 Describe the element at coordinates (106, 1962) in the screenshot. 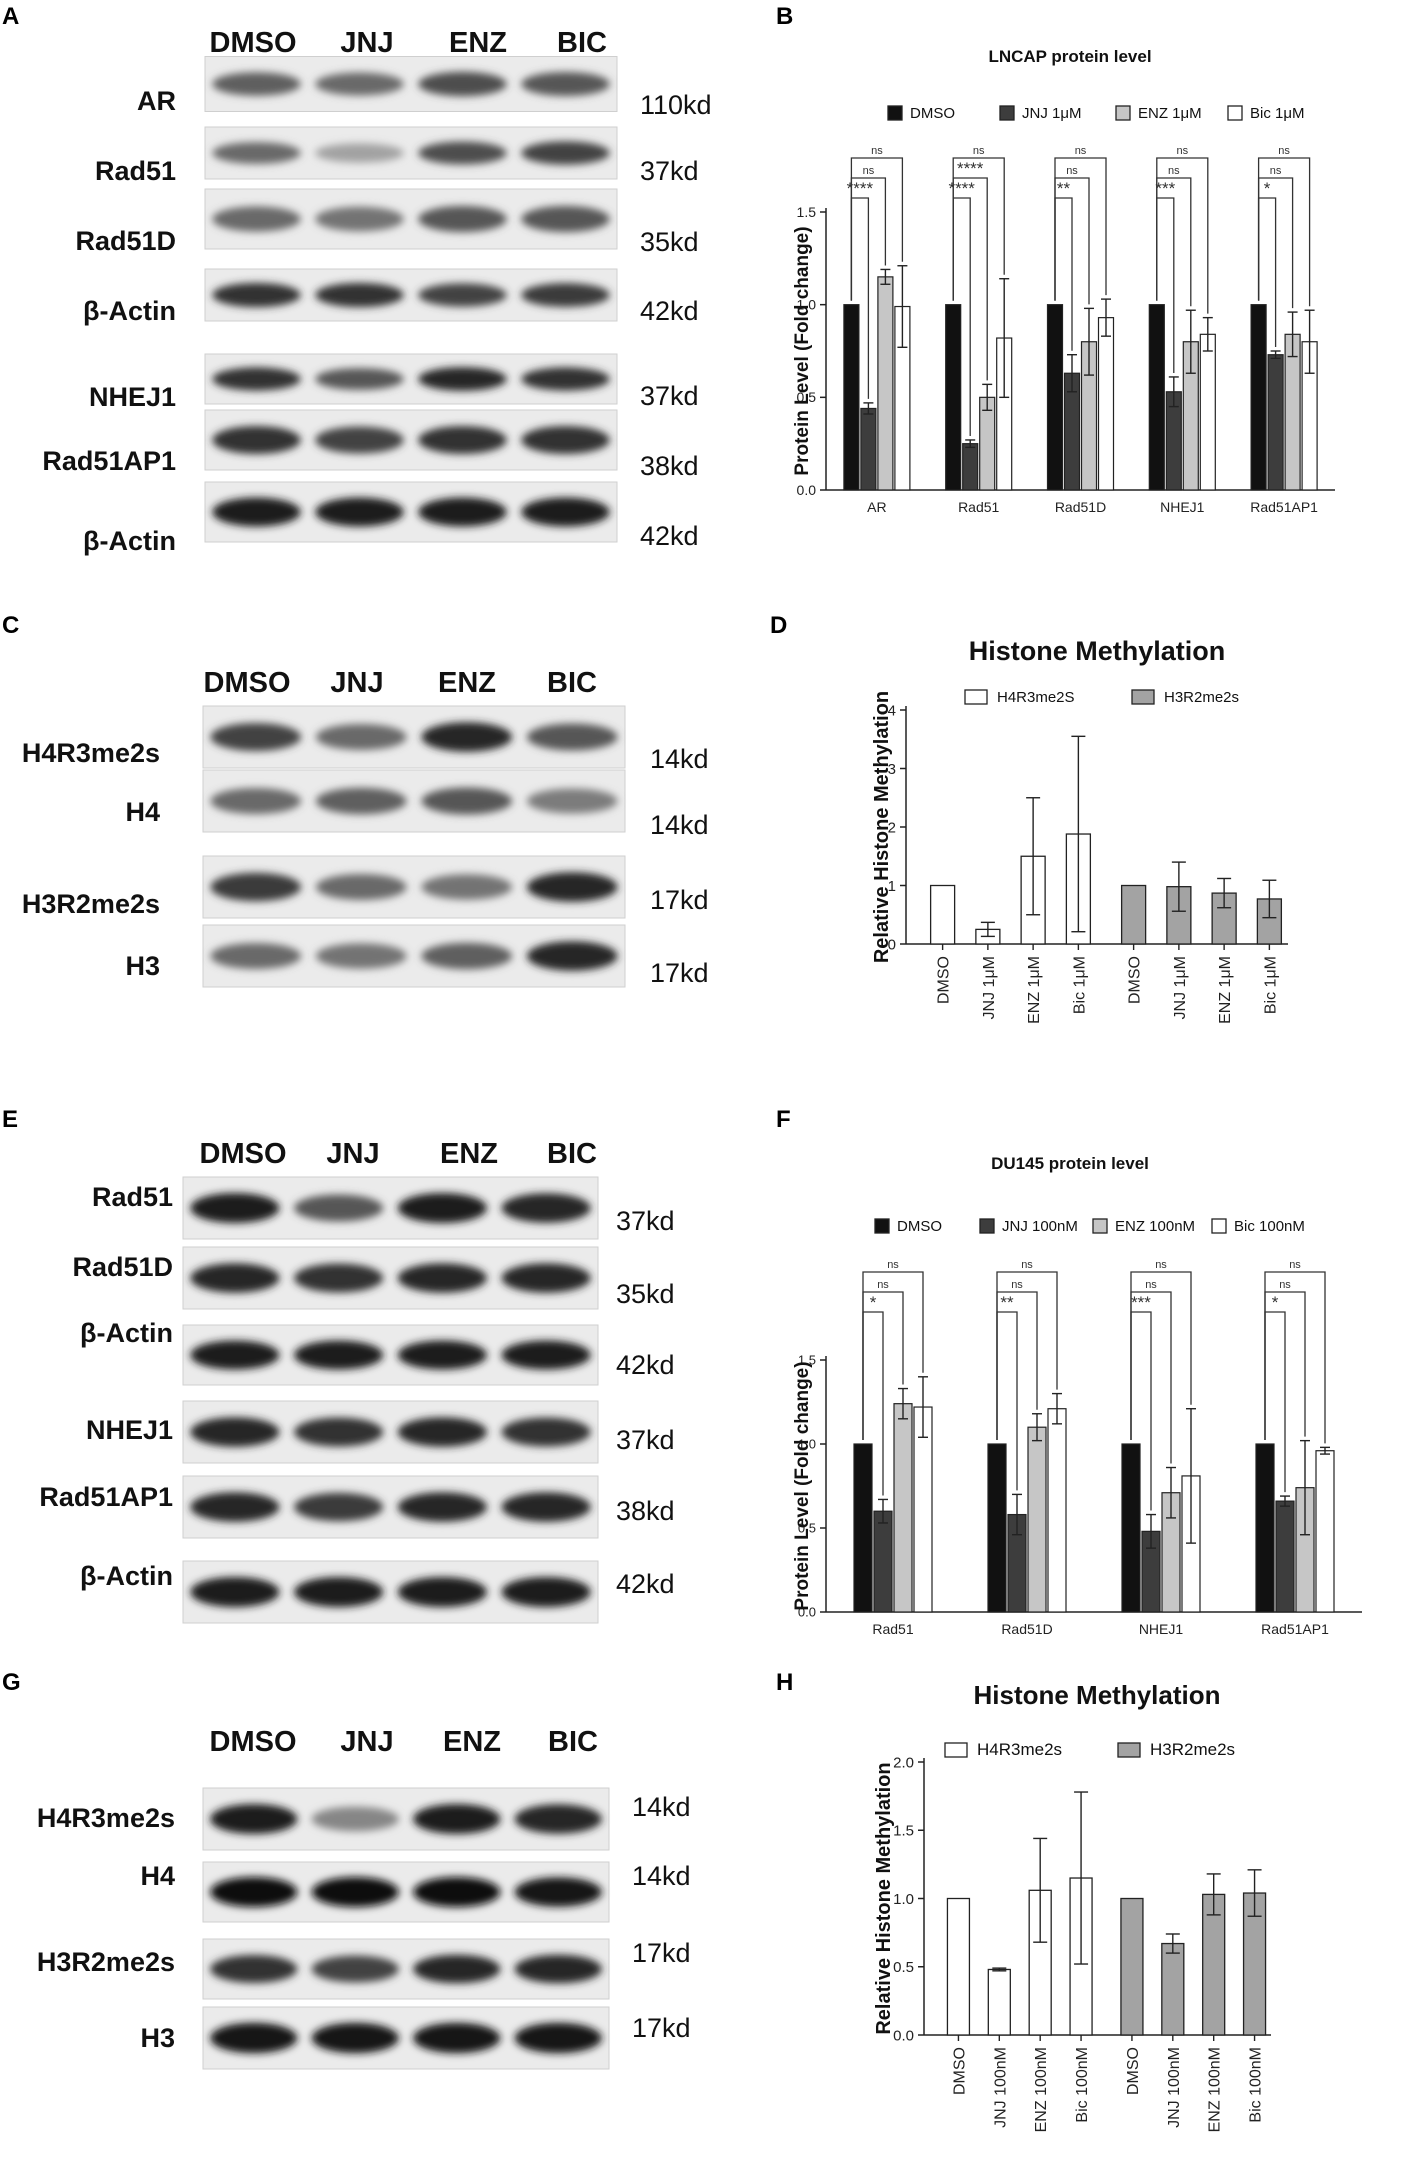

I see `blot-row-label: H3R2me2s` at that location.